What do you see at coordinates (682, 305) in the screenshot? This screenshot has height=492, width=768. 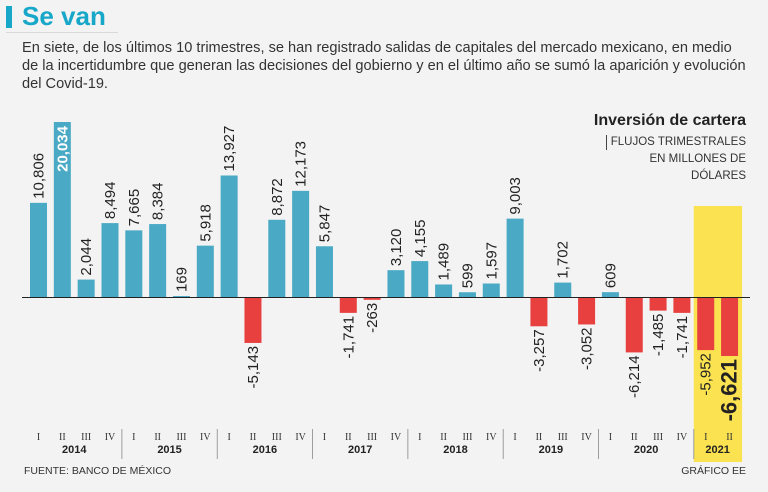 I see `bar-2020-IV` at bounding box center [682, 305].